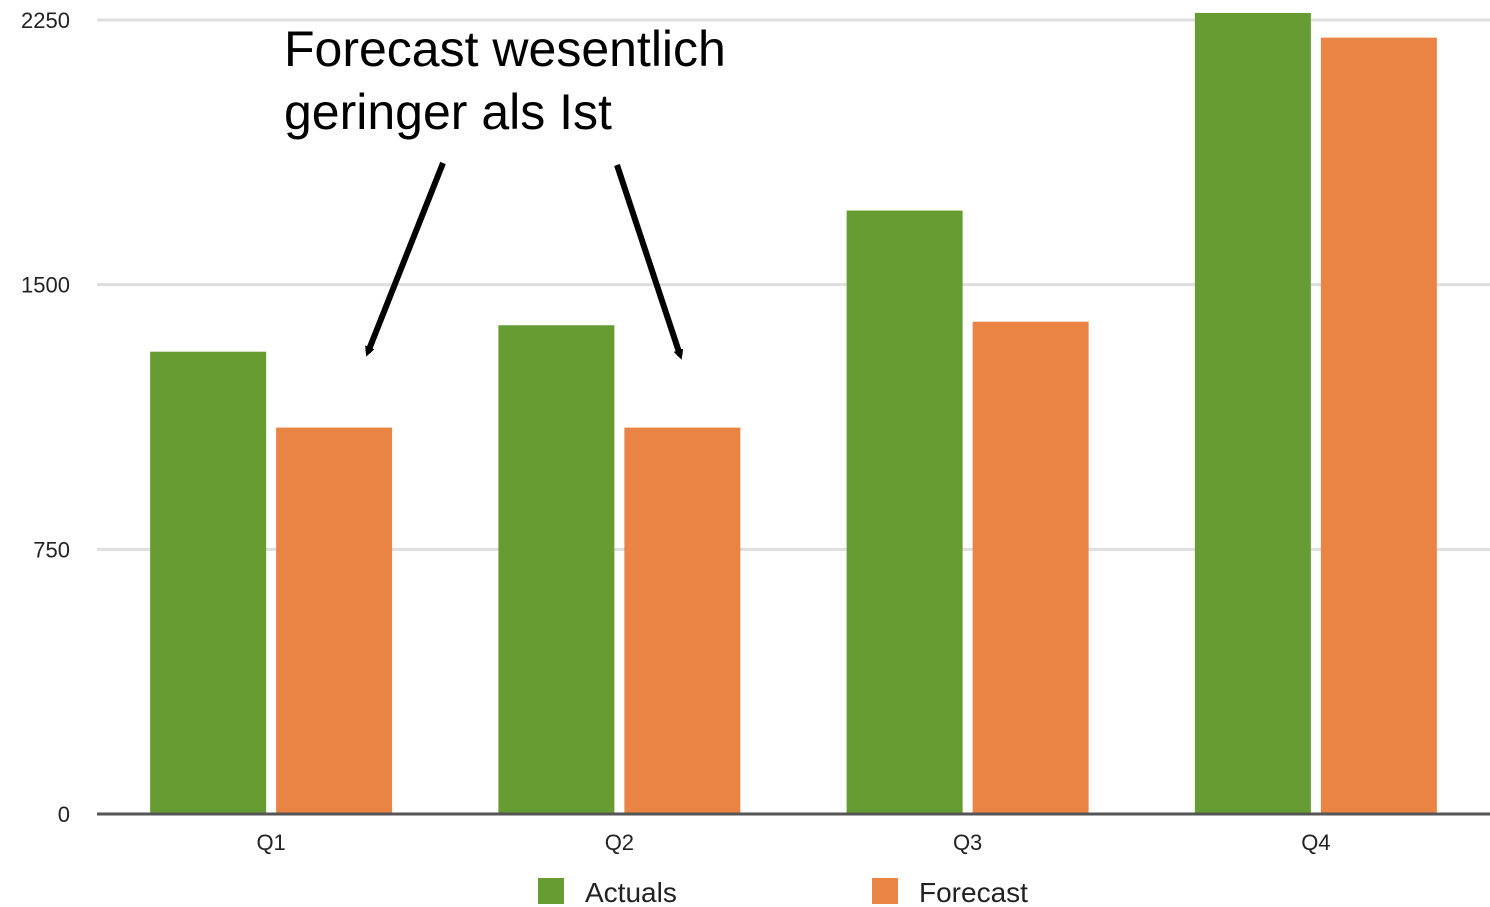 Image resolution: width=1490 pixels, height=907 pixels. What do you see at coordinates (556, 569) in the screenshot?
I see `bar-actuals-q2` at bounding box center [556, 569].